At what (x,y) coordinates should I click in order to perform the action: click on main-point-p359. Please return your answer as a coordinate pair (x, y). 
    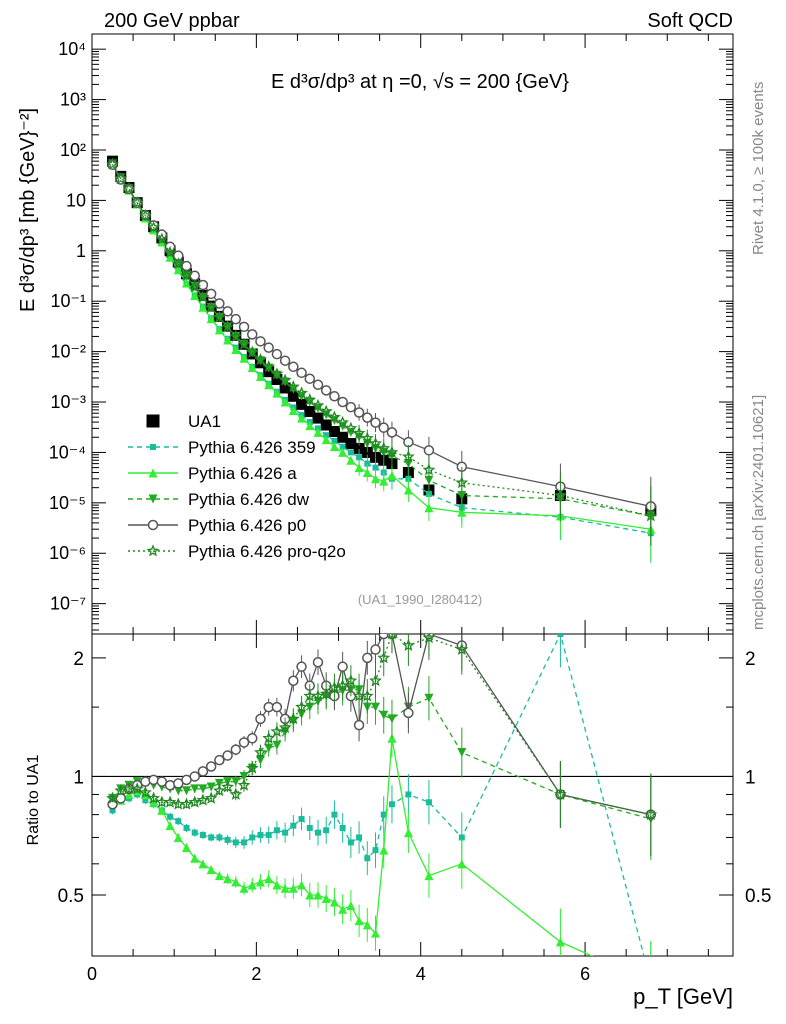
    Looking at the image, I should click on (375, 467).